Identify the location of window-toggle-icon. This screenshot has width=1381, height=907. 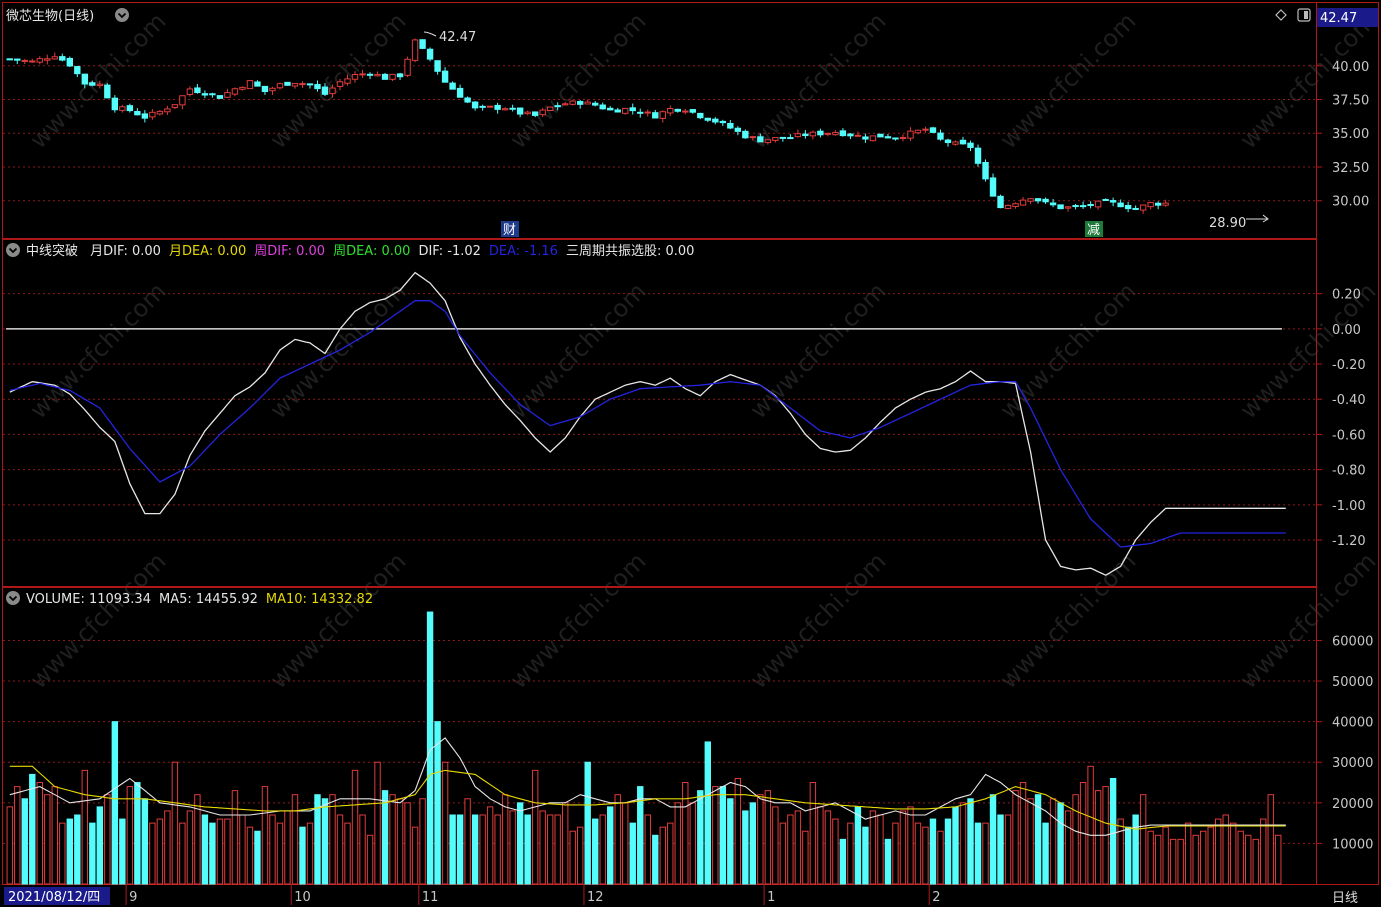
(1304, 15).